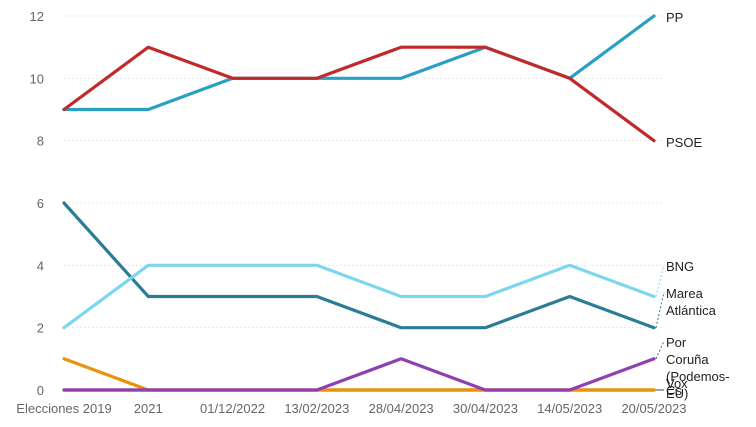 The width and height of the screenshot is (756, 427). I want to click on y-tick-label: 2, so click(40, 328).